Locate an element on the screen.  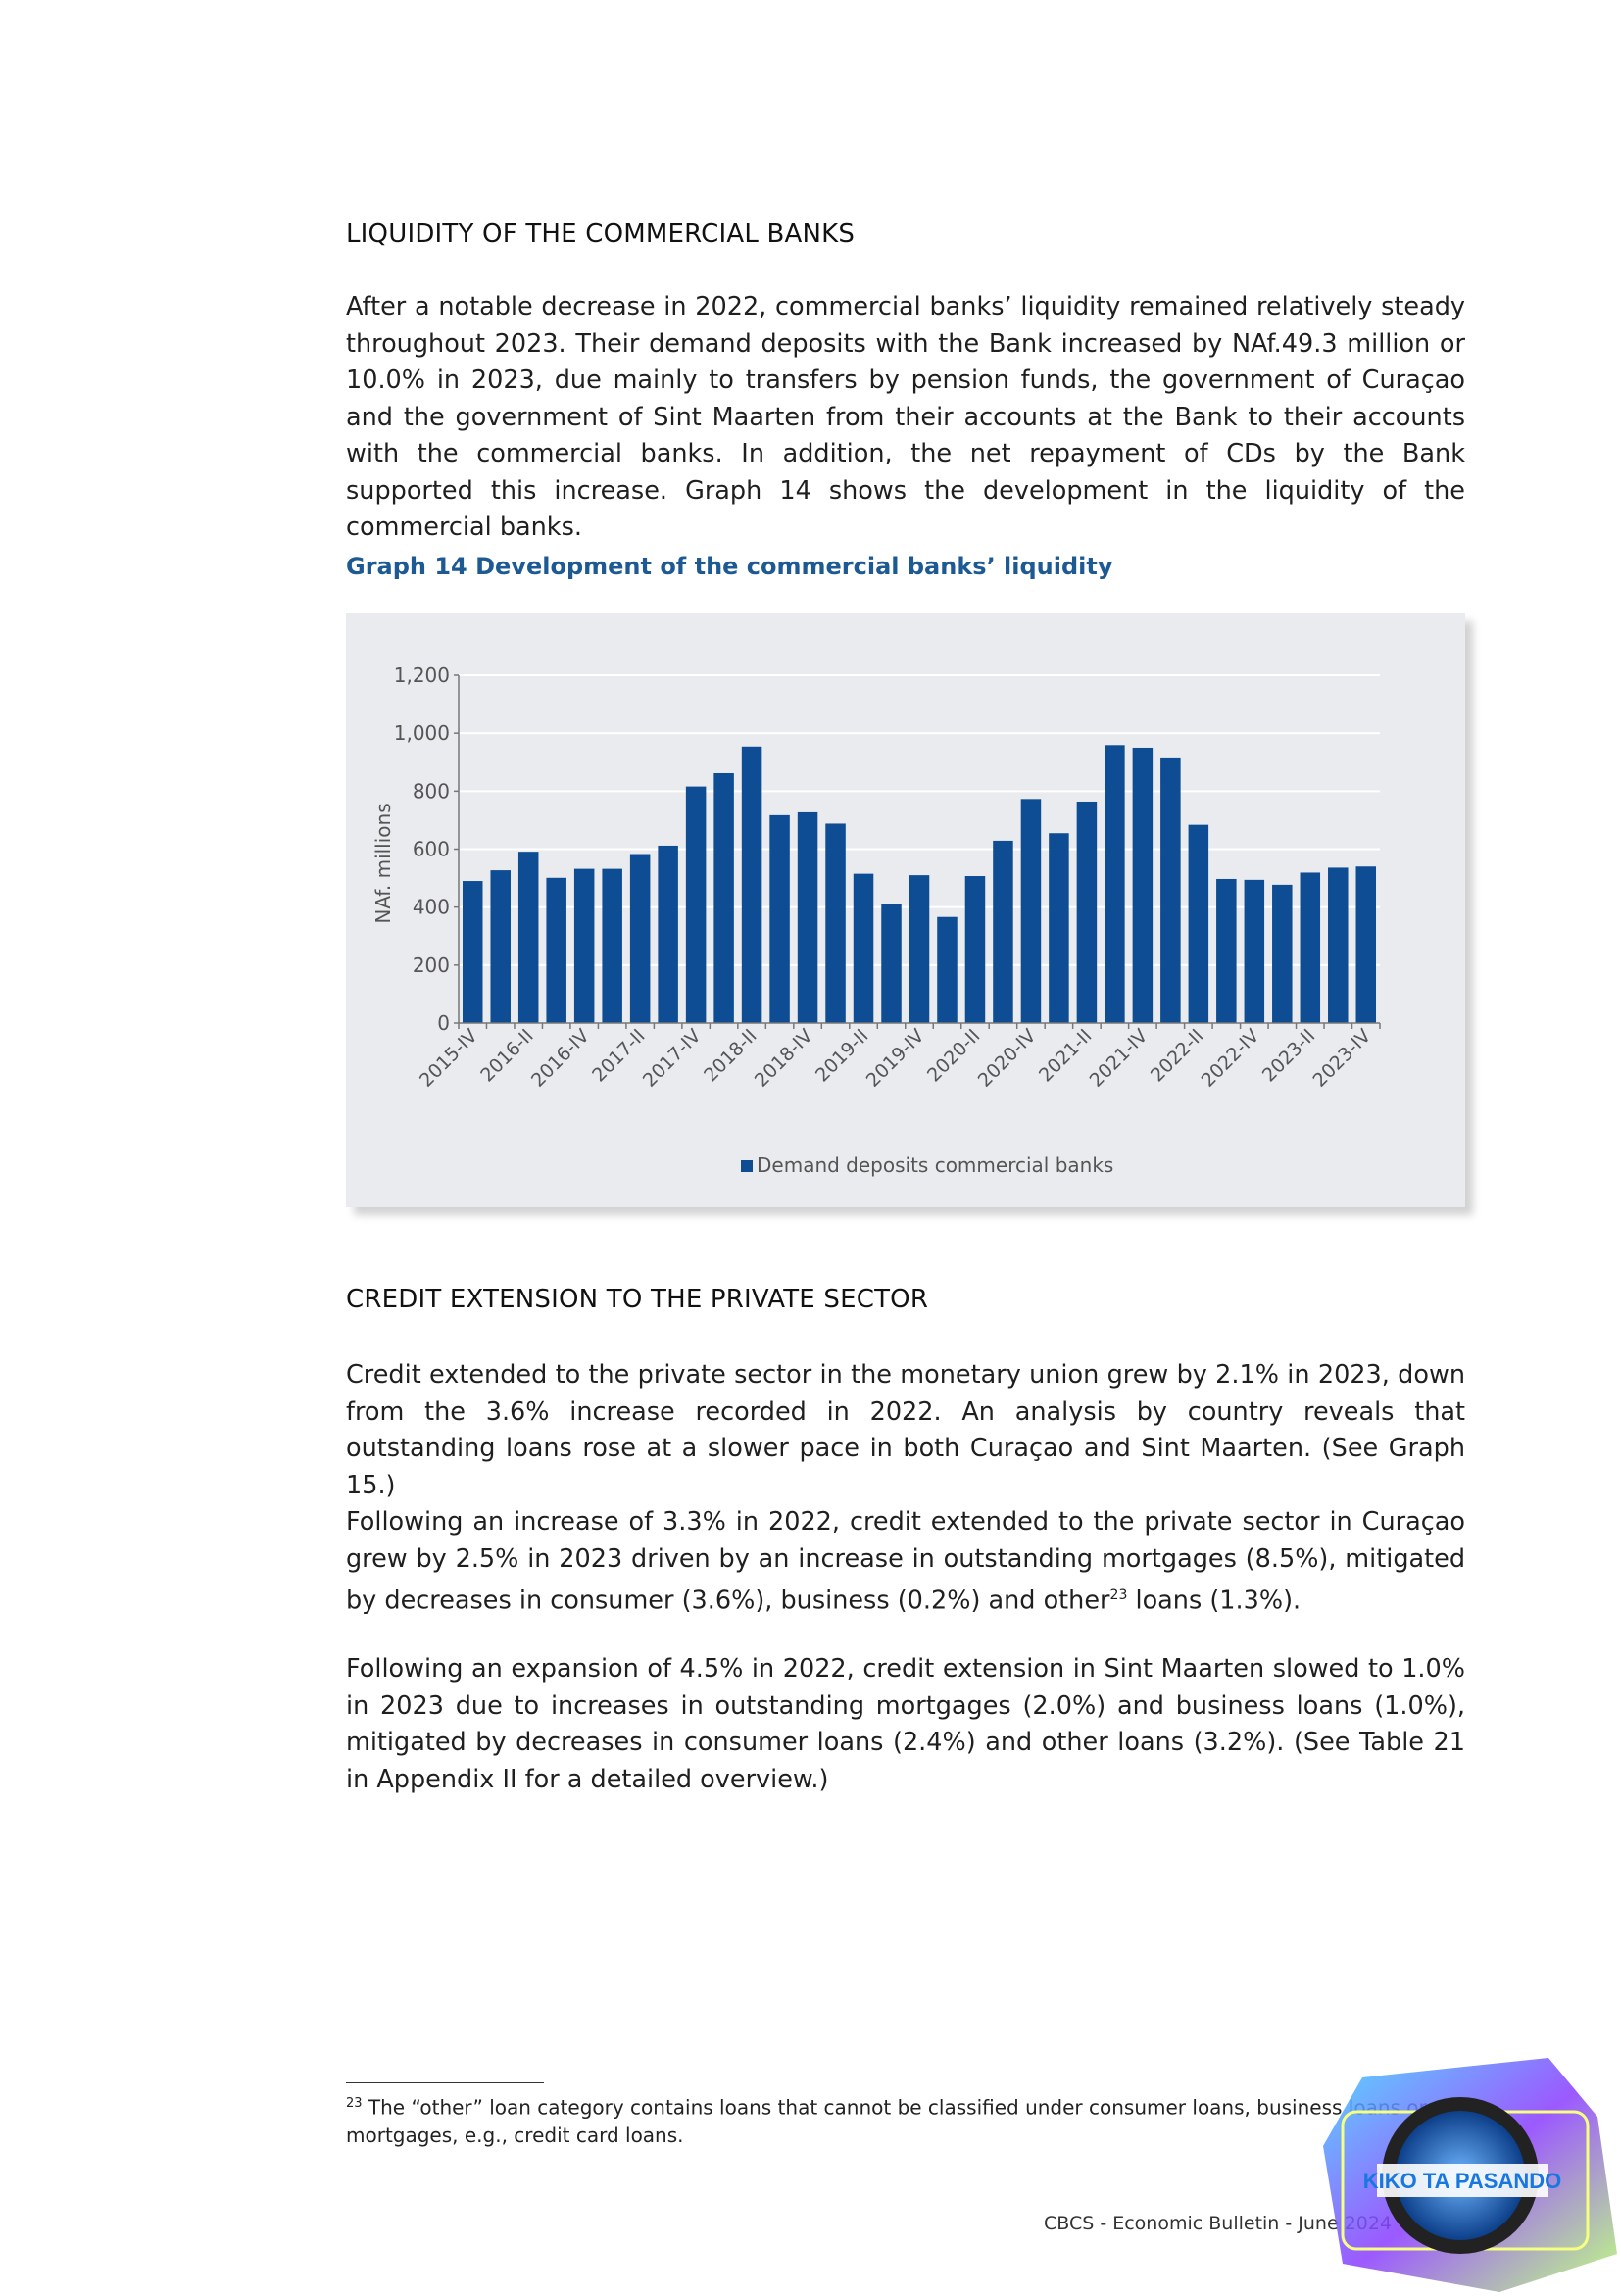
bar-2023-IV is located at coordinates (1366, 944).